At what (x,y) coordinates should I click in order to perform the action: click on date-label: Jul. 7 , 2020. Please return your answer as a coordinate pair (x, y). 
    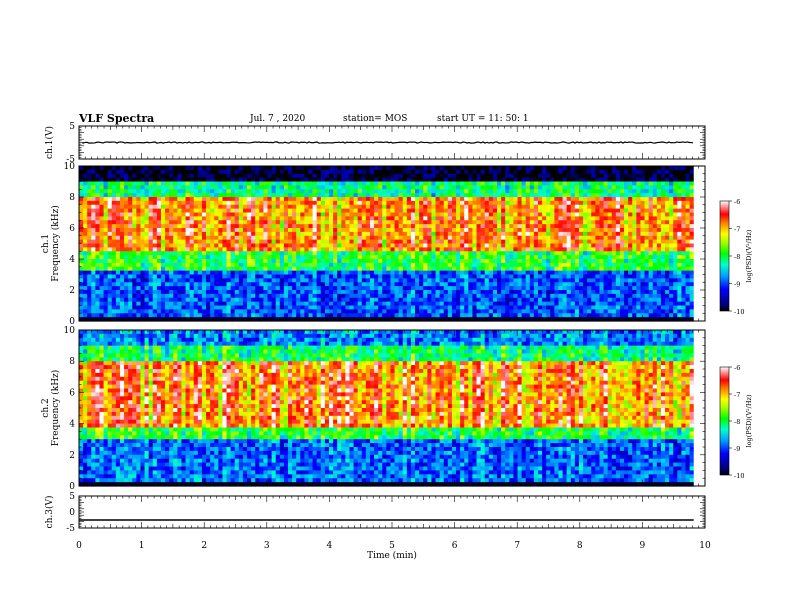
    Looking at the image, I should click on (278, 119).